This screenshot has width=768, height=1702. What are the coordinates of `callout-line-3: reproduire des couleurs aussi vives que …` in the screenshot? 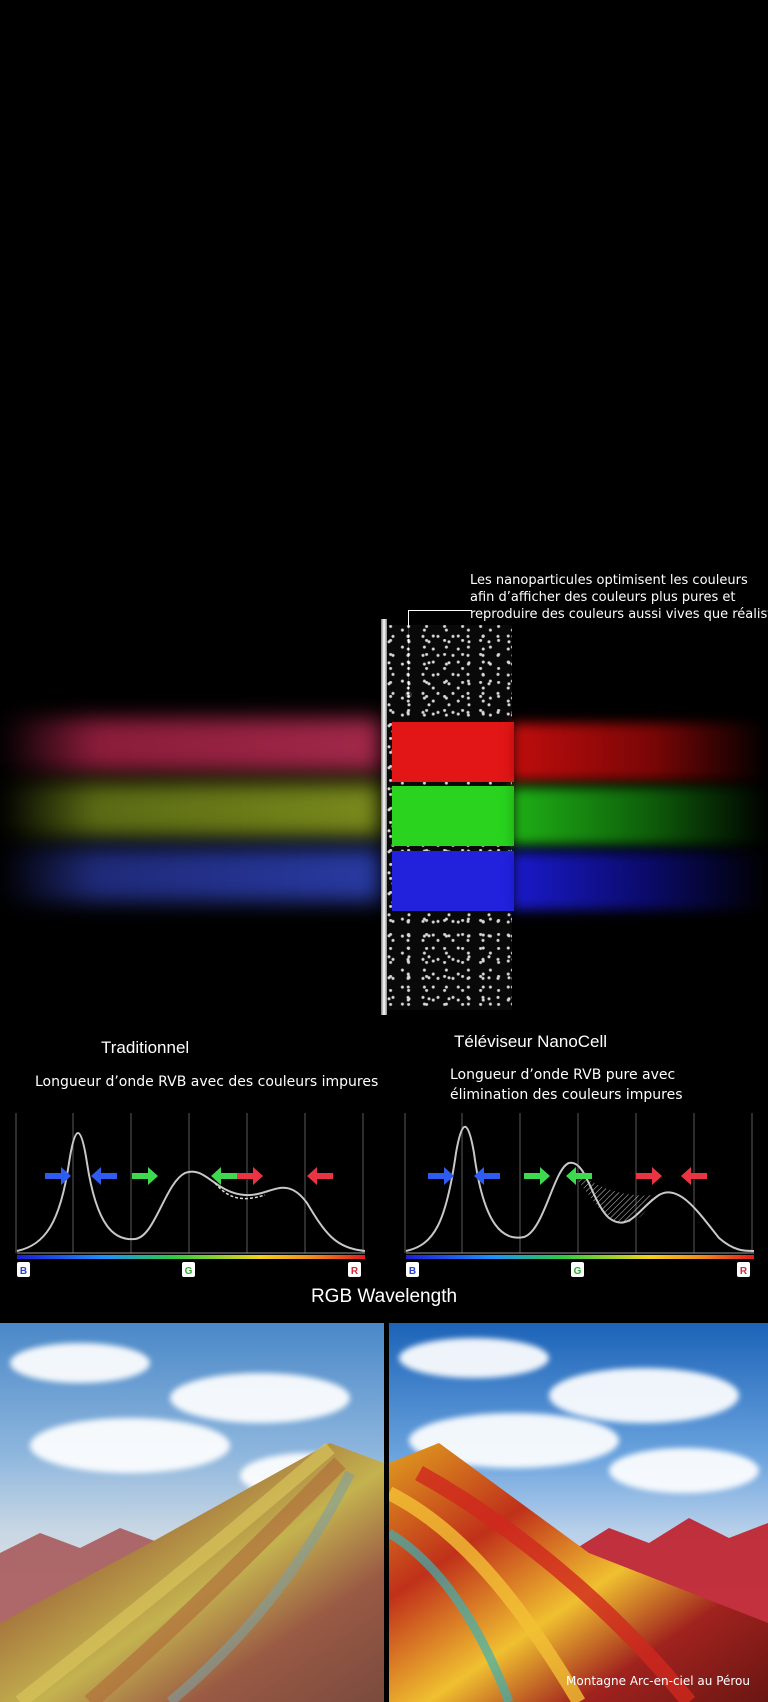 It's located at (619, 614).